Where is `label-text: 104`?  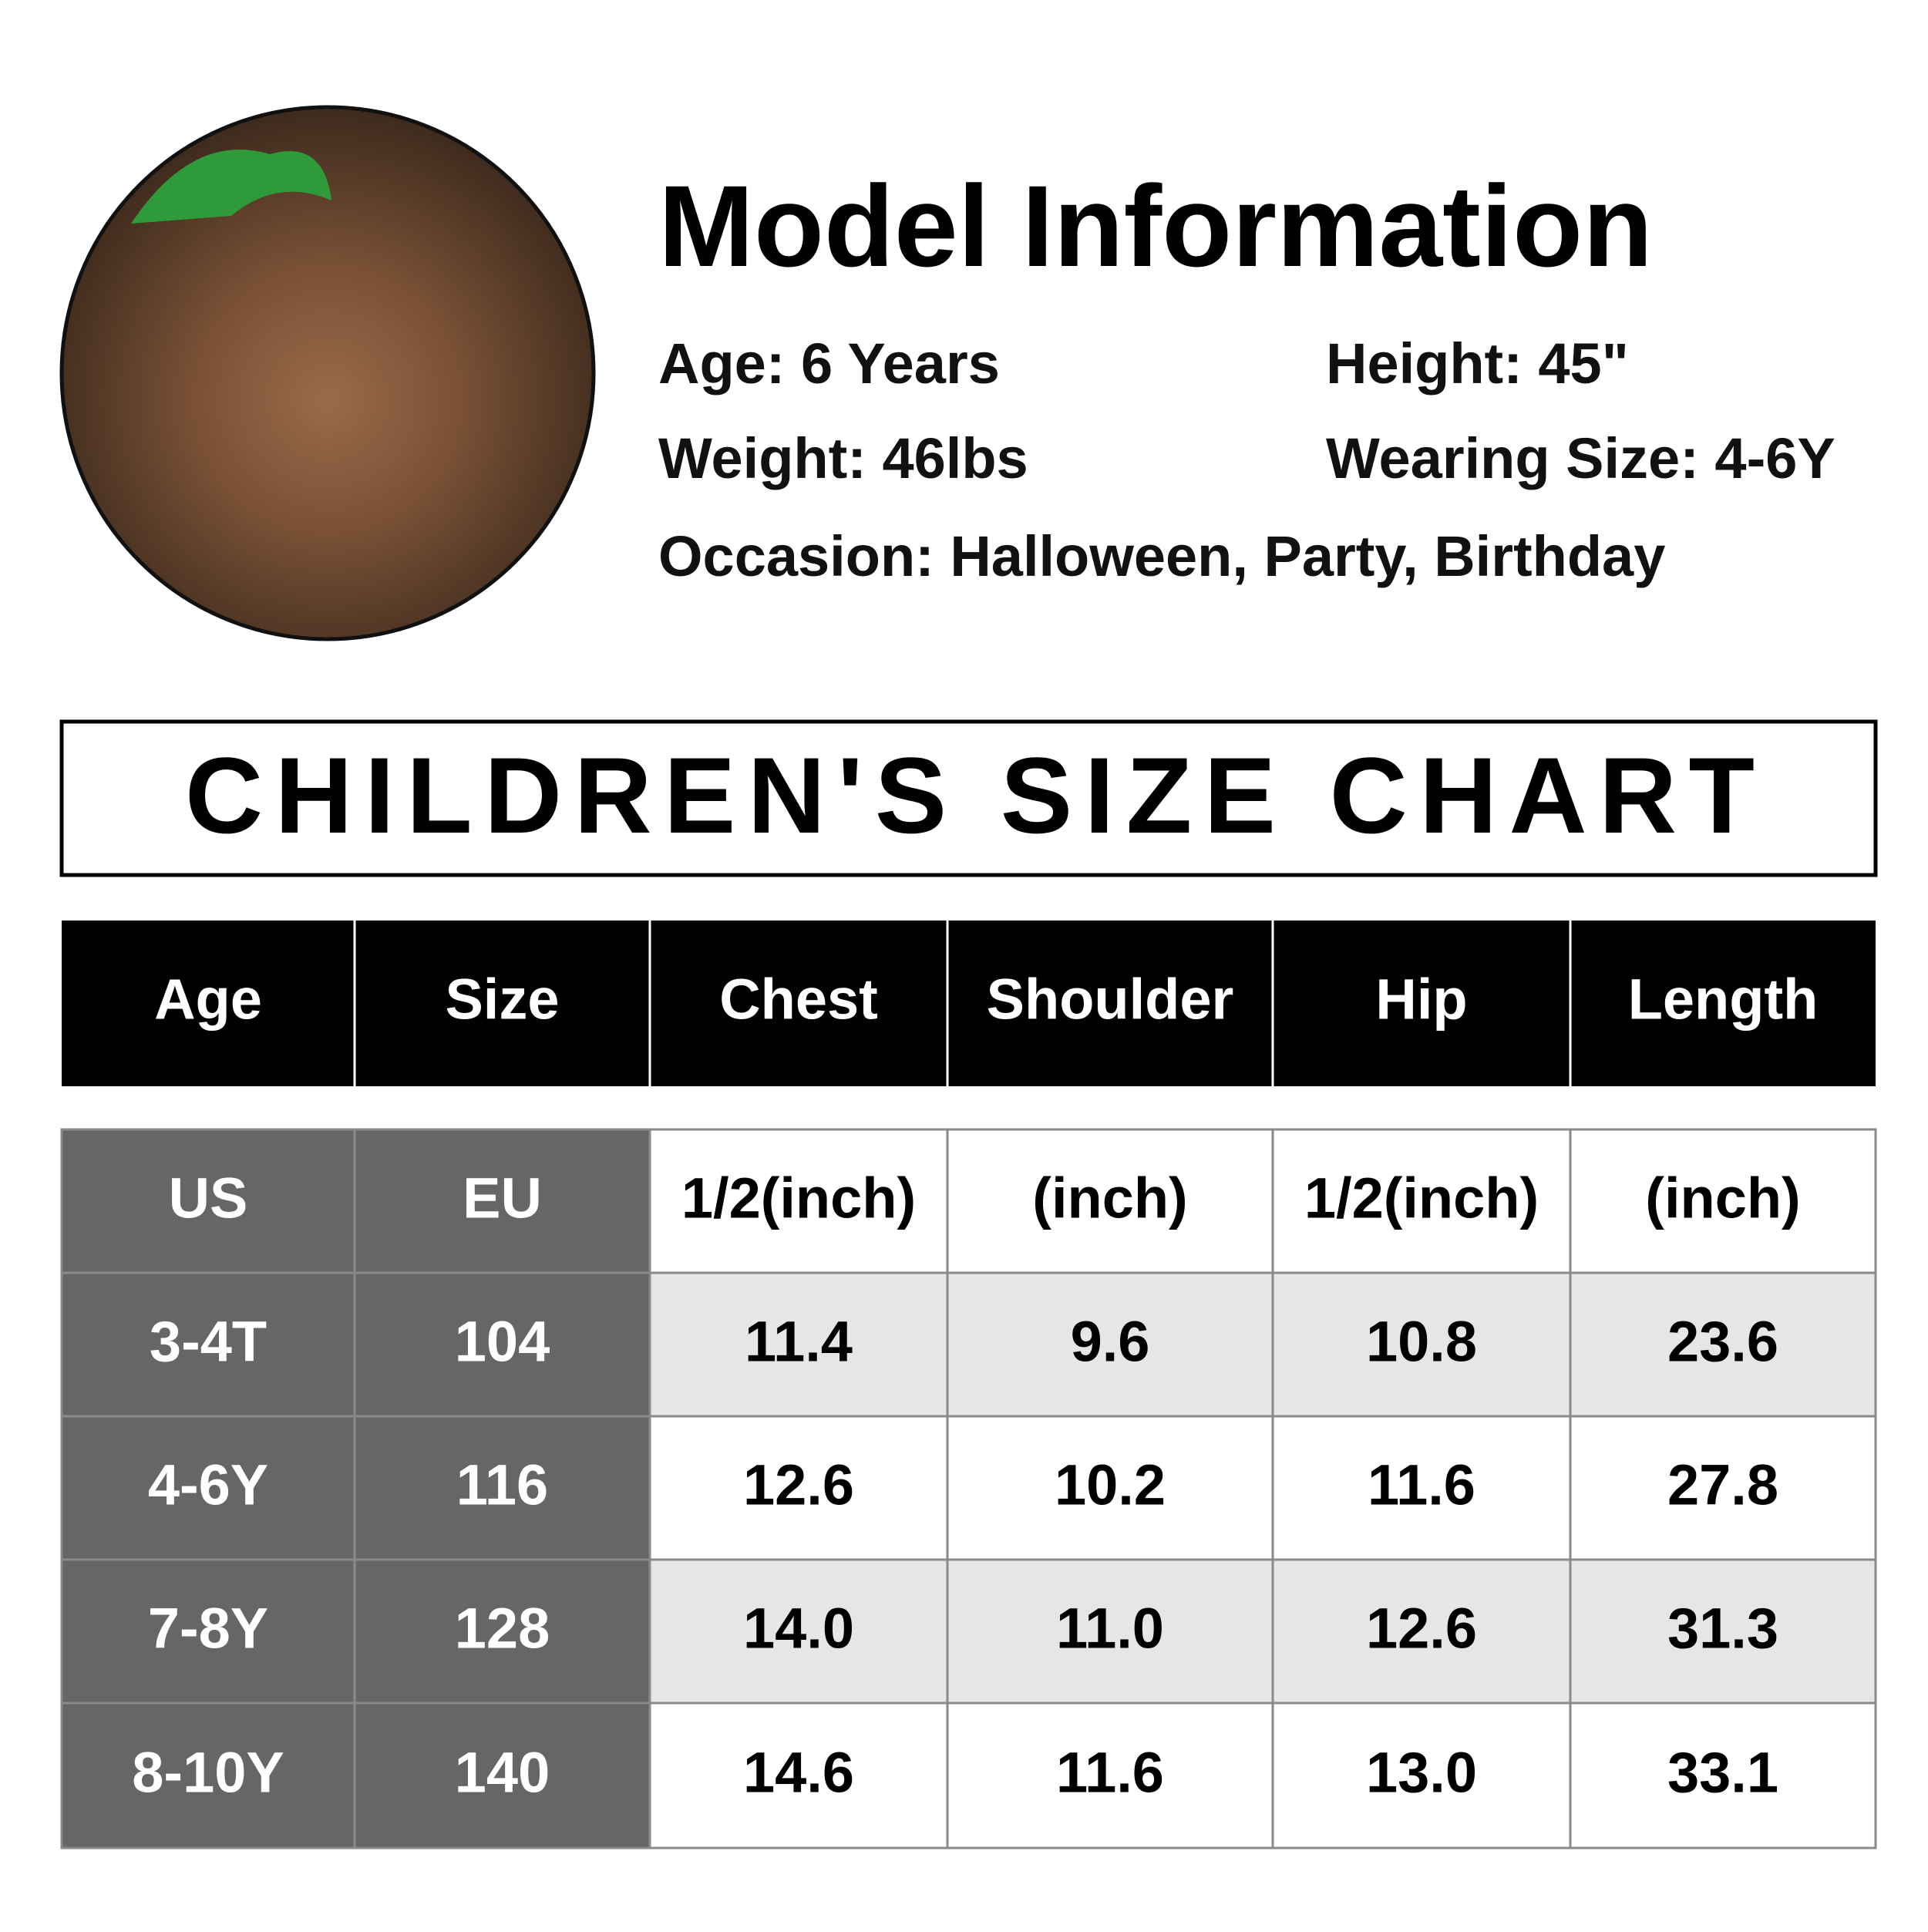
label-text: 104 is located at coordinates (502, 1342).